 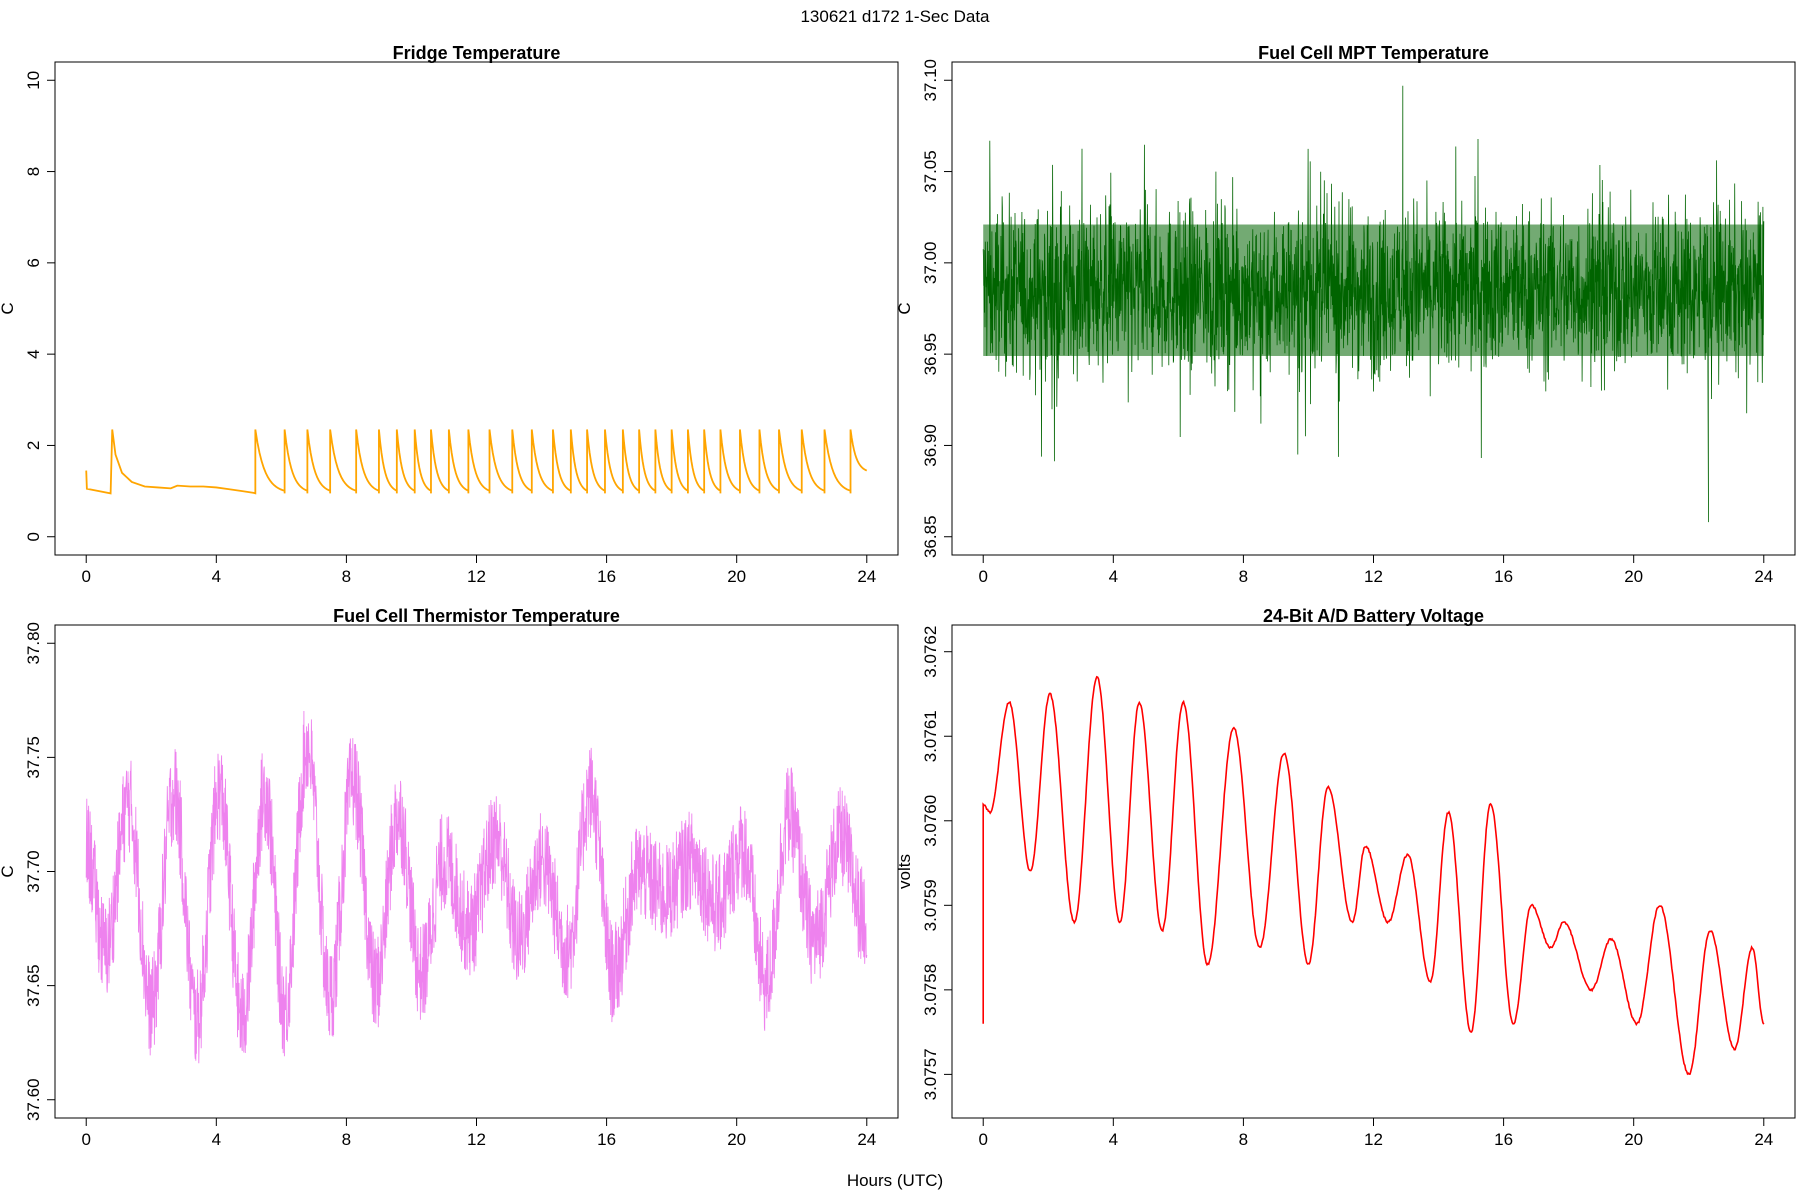 I want to click on y-tick-label: 10, so click(x=33, y=80).